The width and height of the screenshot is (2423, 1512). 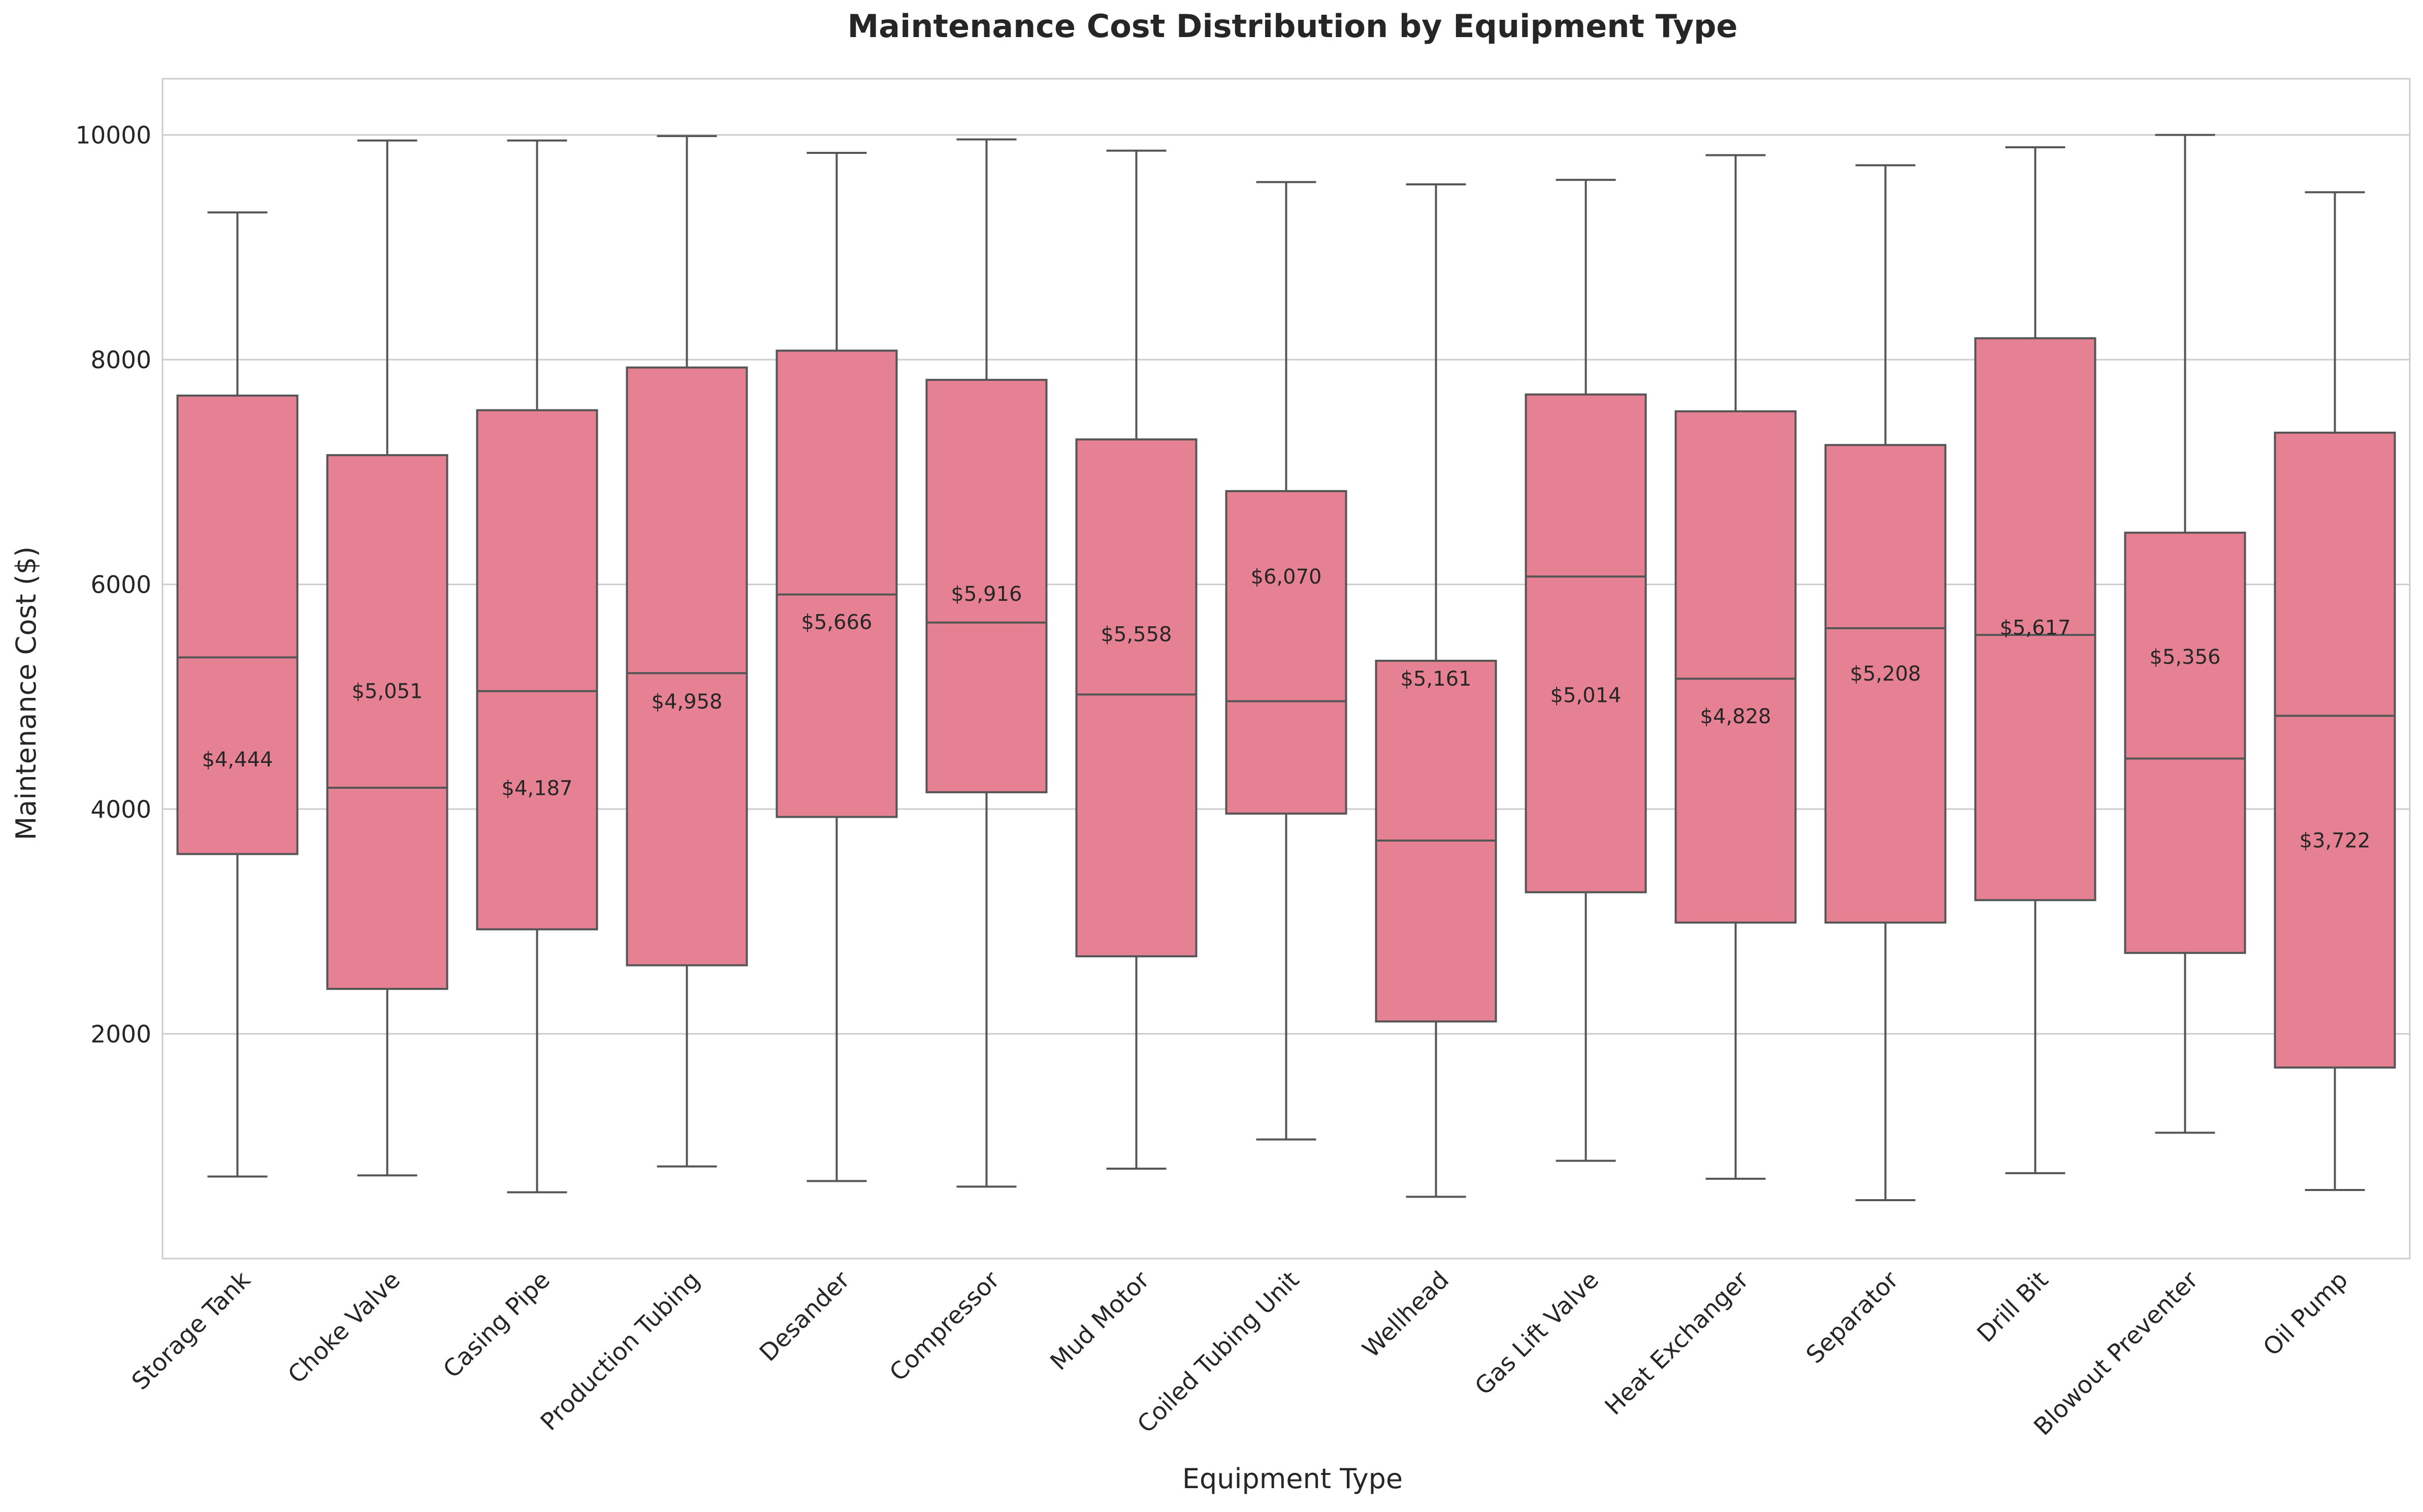 I want to click on value-annotation: $4,187, so click(x=537, y=788).